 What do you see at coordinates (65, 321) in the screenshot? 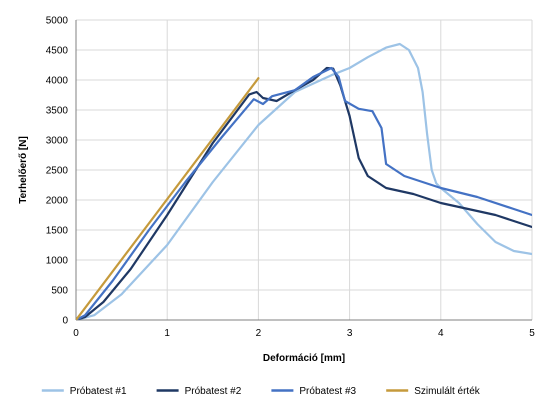
I see `y-tick-label: 0` at bounding box center [65, 321].